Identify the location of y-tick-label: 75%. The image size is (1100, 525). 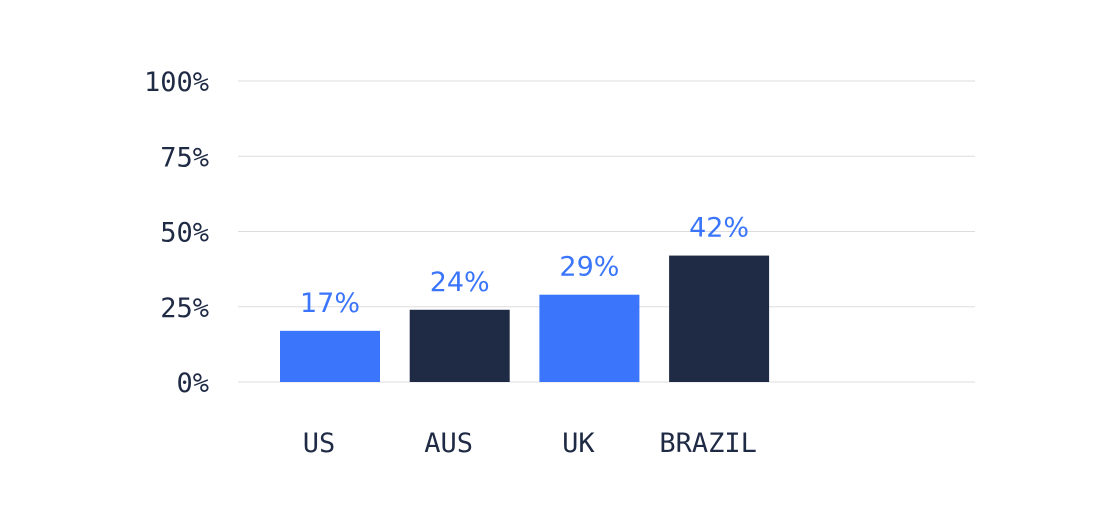
(184, 157).